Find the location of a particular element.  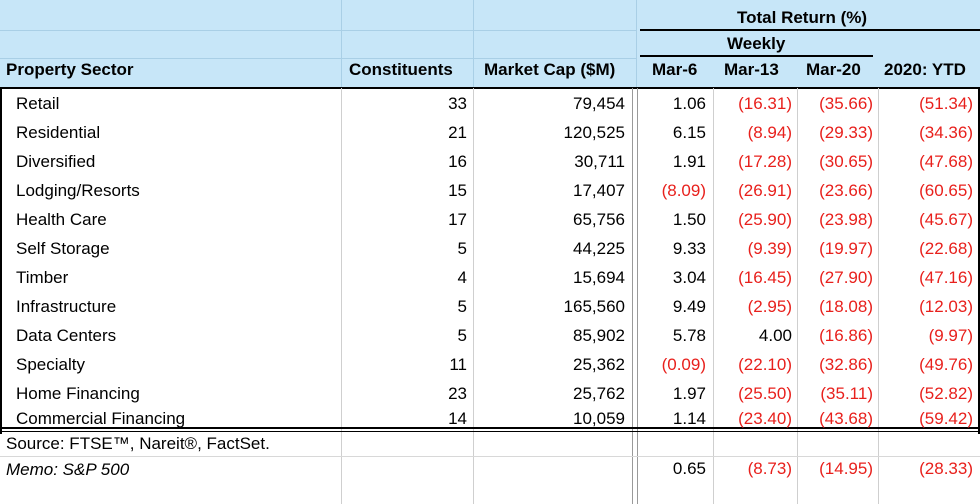

row-ytd: (52.82) is located at coordinates (946, 393).